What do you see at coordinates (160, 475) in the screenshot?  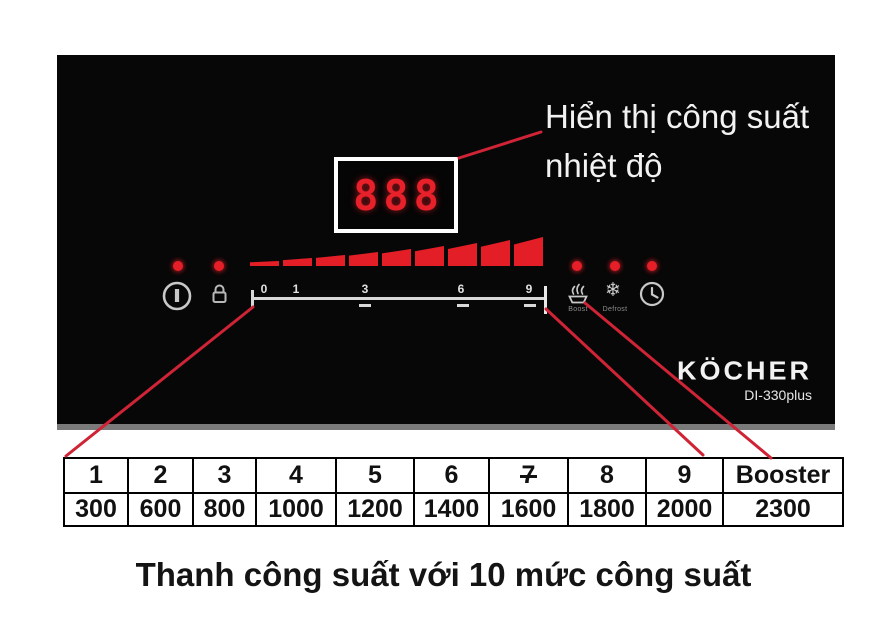 I see `power-level-cell: 2` at bounding box center [160, 475].